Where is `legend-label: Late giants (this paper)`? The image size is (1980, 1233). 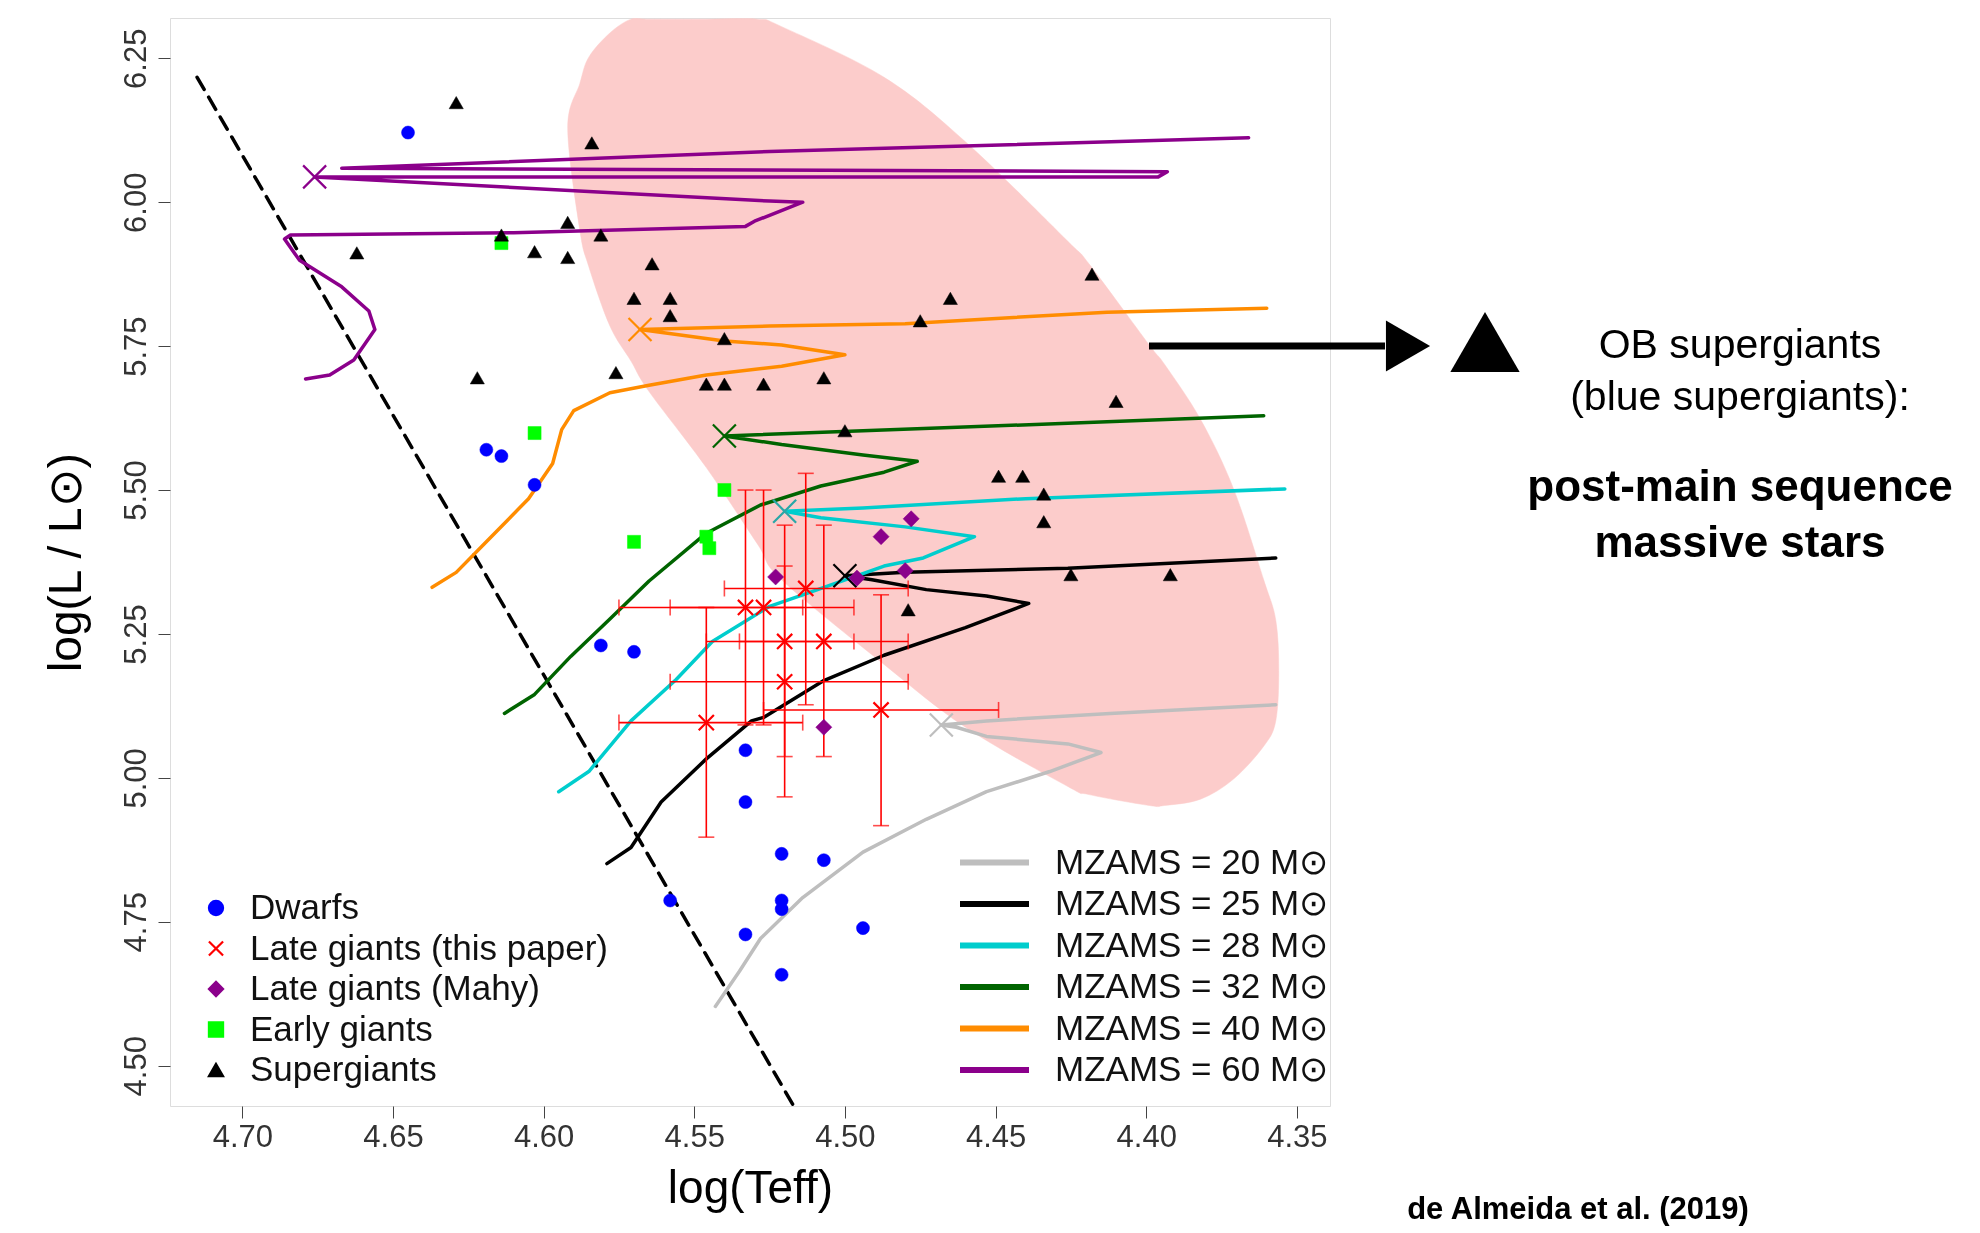 legend-label: Late giants (this paper) is located at coordinates (429, 947).